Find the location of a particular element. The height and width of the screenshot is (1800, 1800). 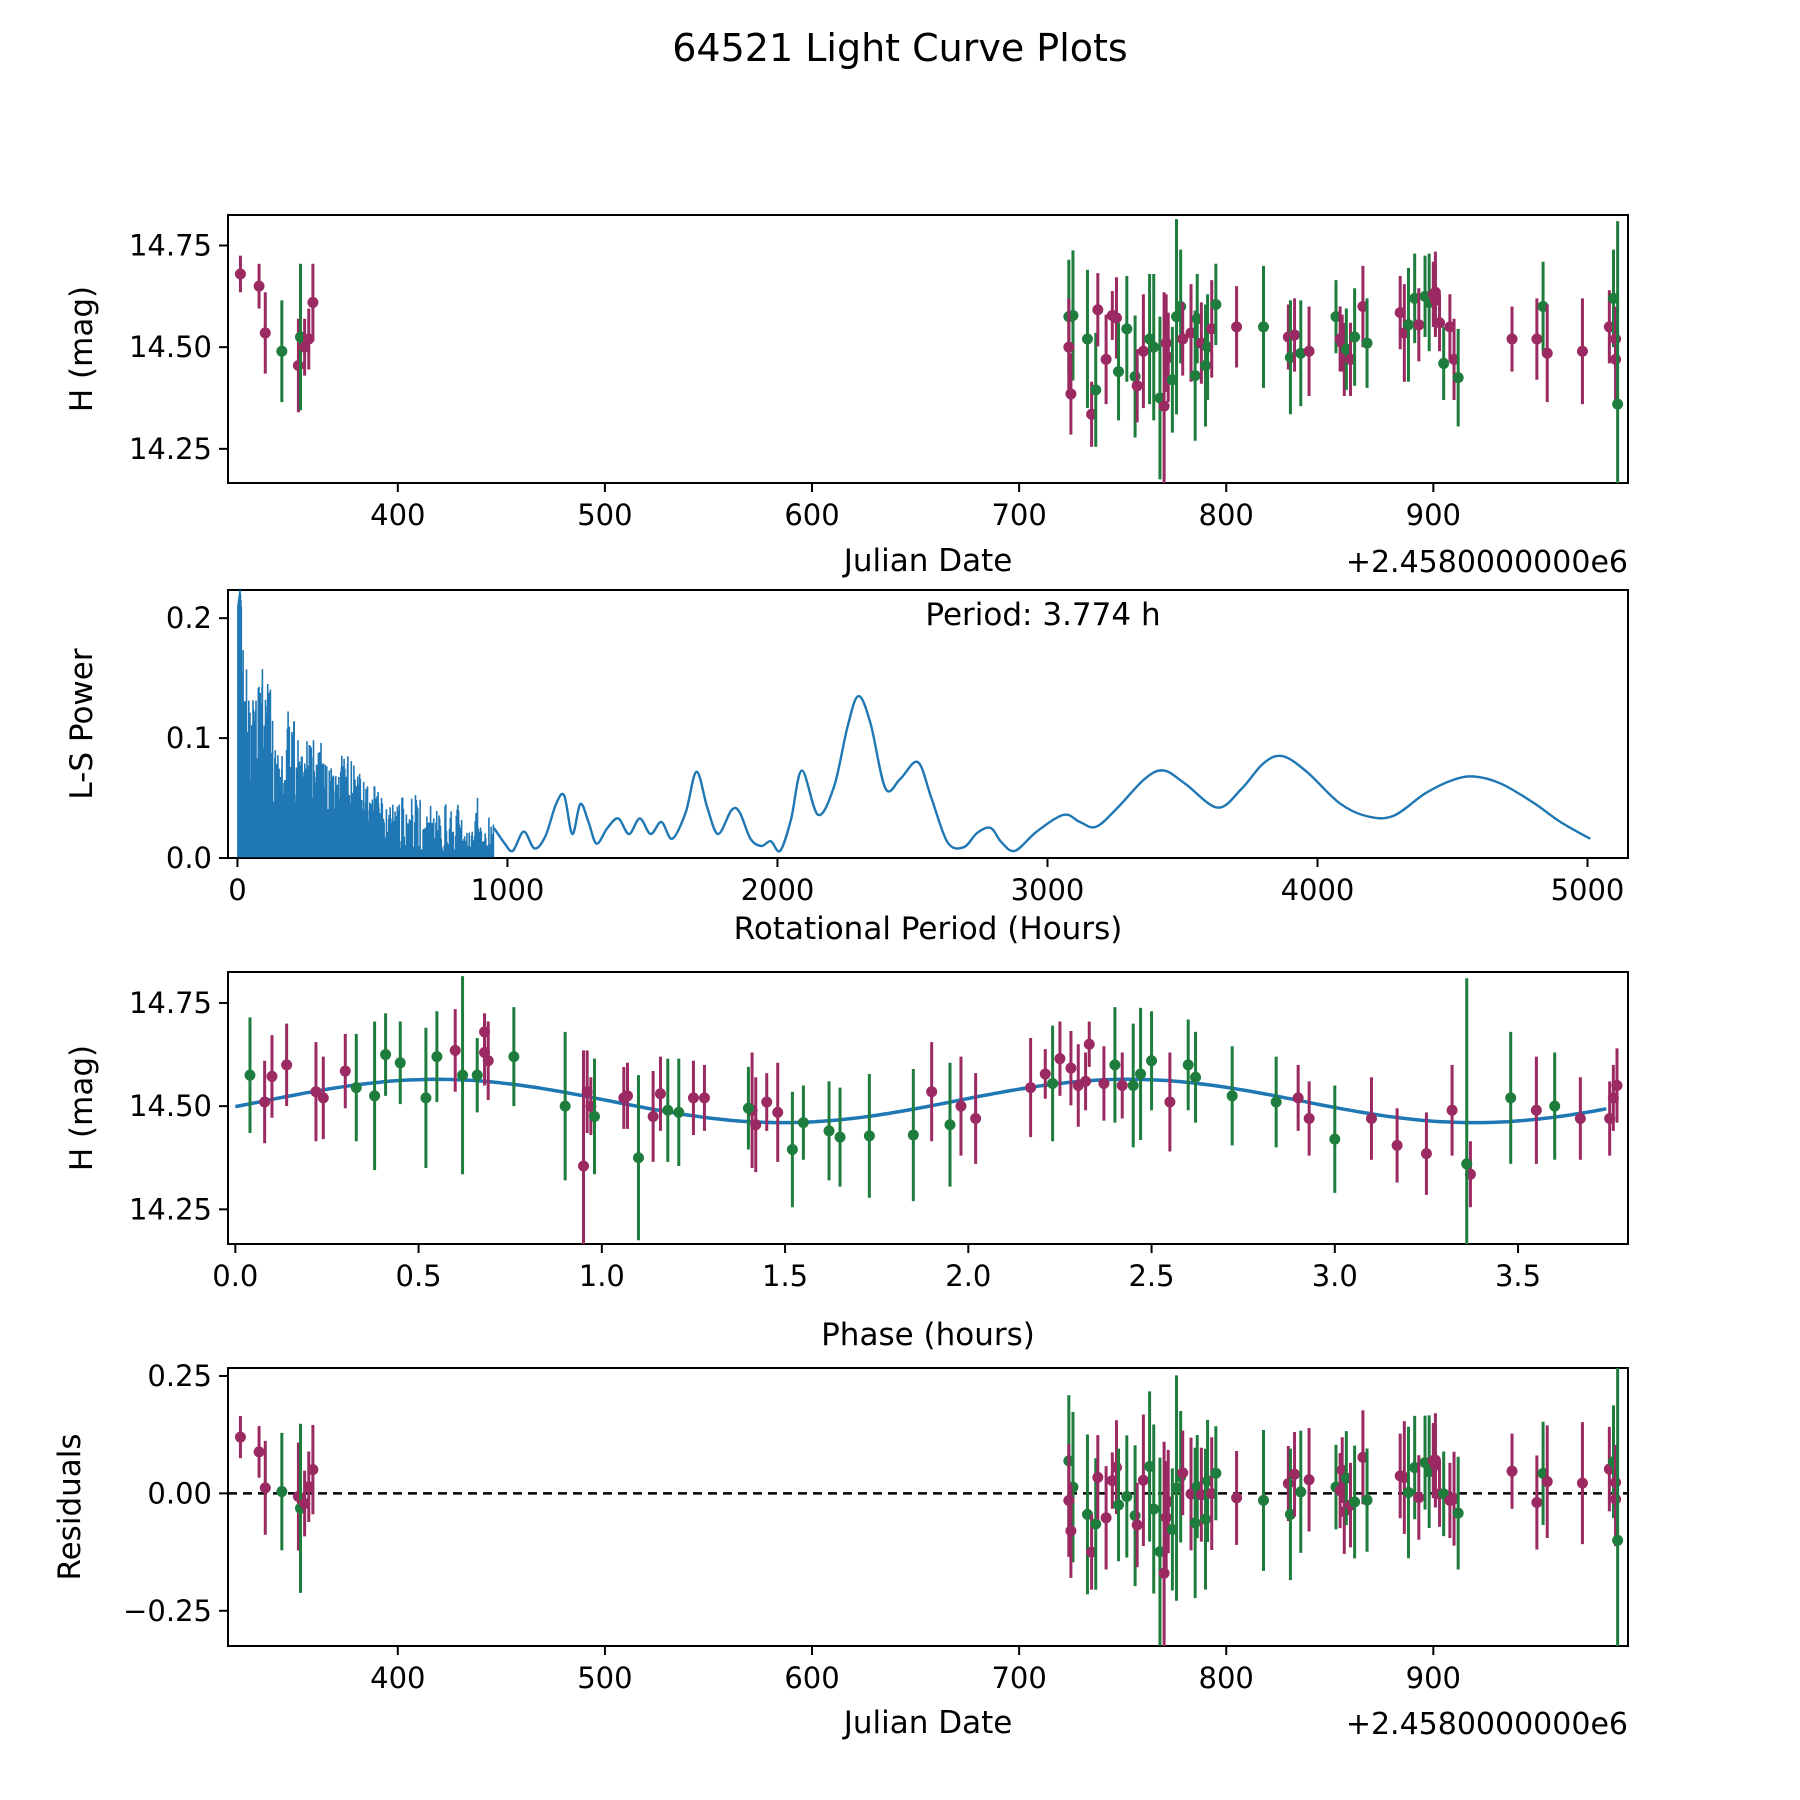

periodogram-axes: 0 1000 2000 3000 4000 5000 0.0 0.1 0.2 is located at coordinates (897, 748).